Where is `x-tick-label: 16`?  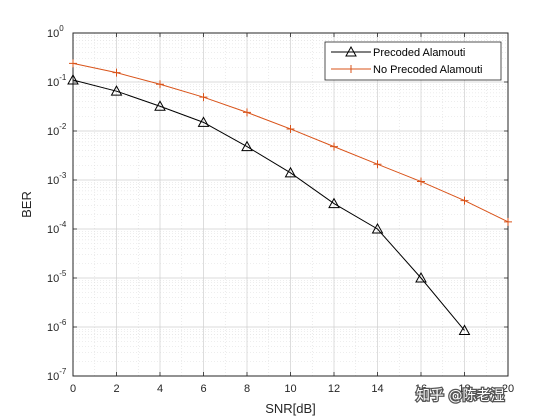 x-tick-label: 16 is located at coordinates (421, 389).